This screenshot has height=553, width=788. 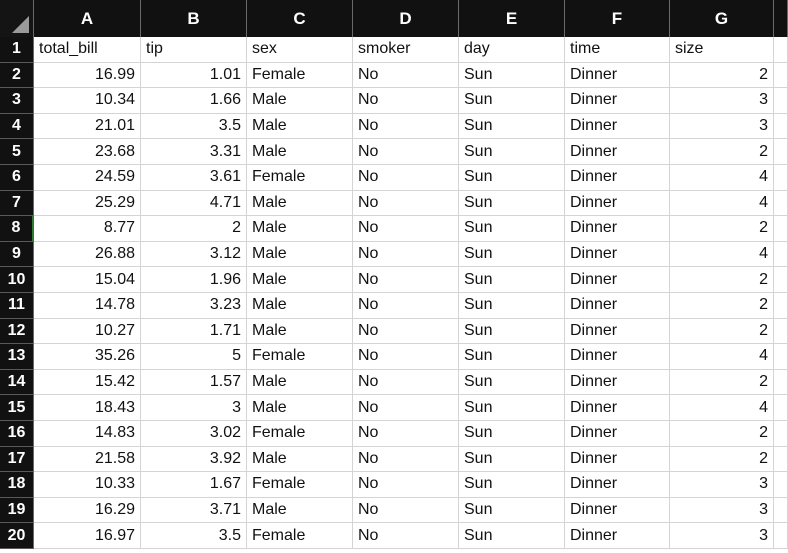 I want to click on row-header: 16, so click(x=17, y=433).